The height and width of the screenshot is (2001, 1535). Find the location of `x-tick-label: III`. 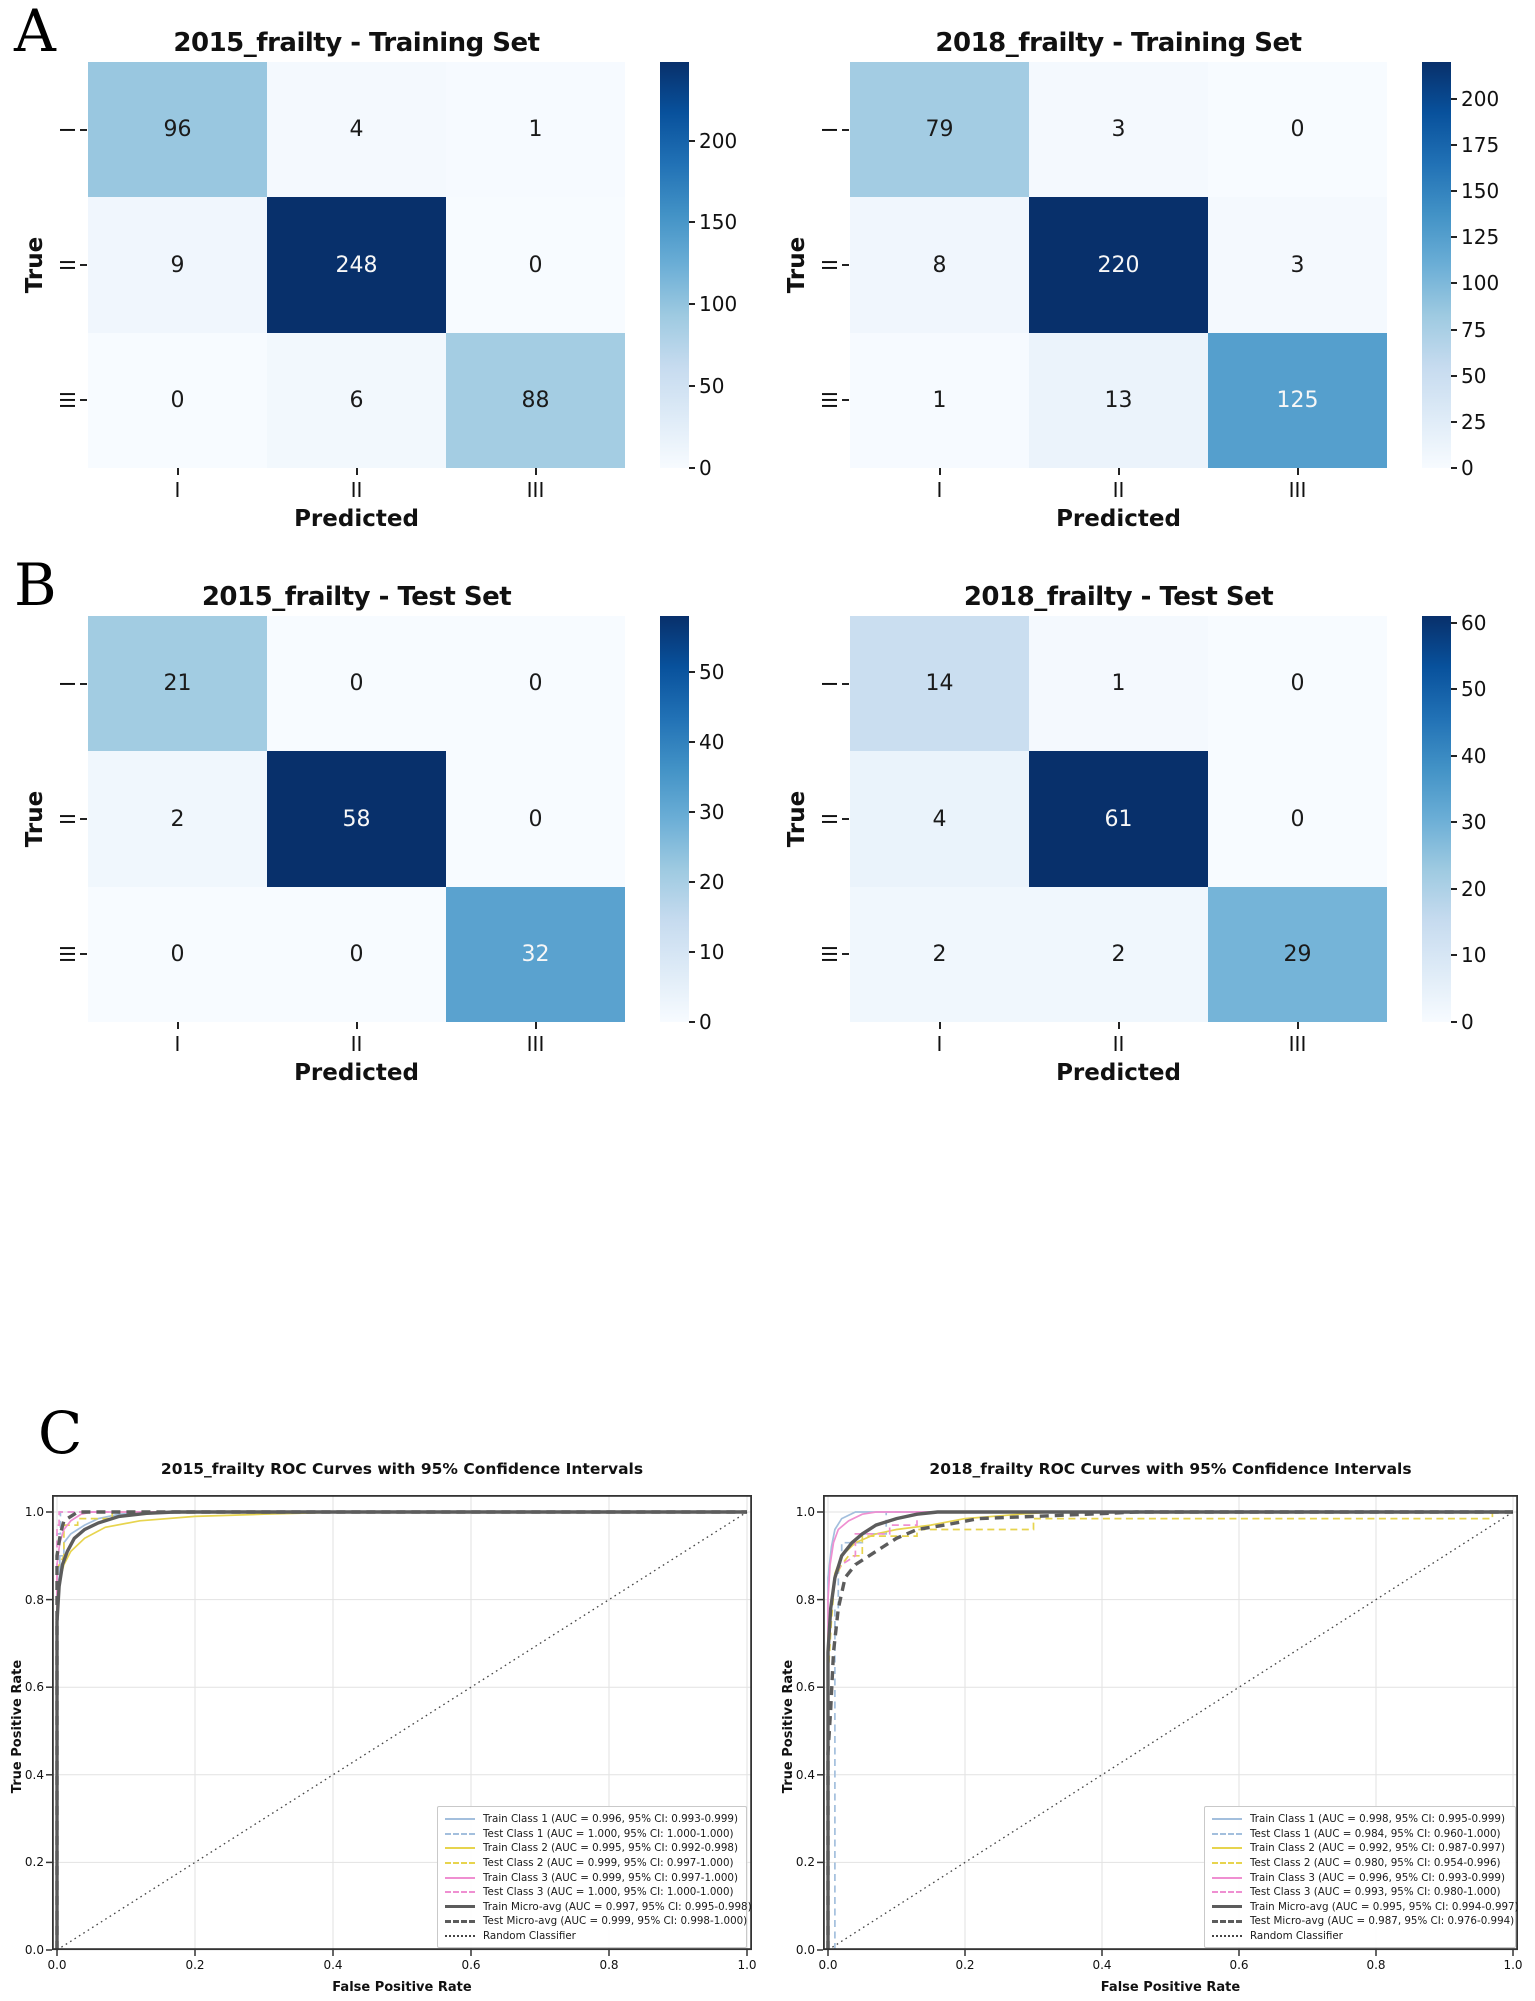

x-tick-label: III is located at coordinates (535, 490).